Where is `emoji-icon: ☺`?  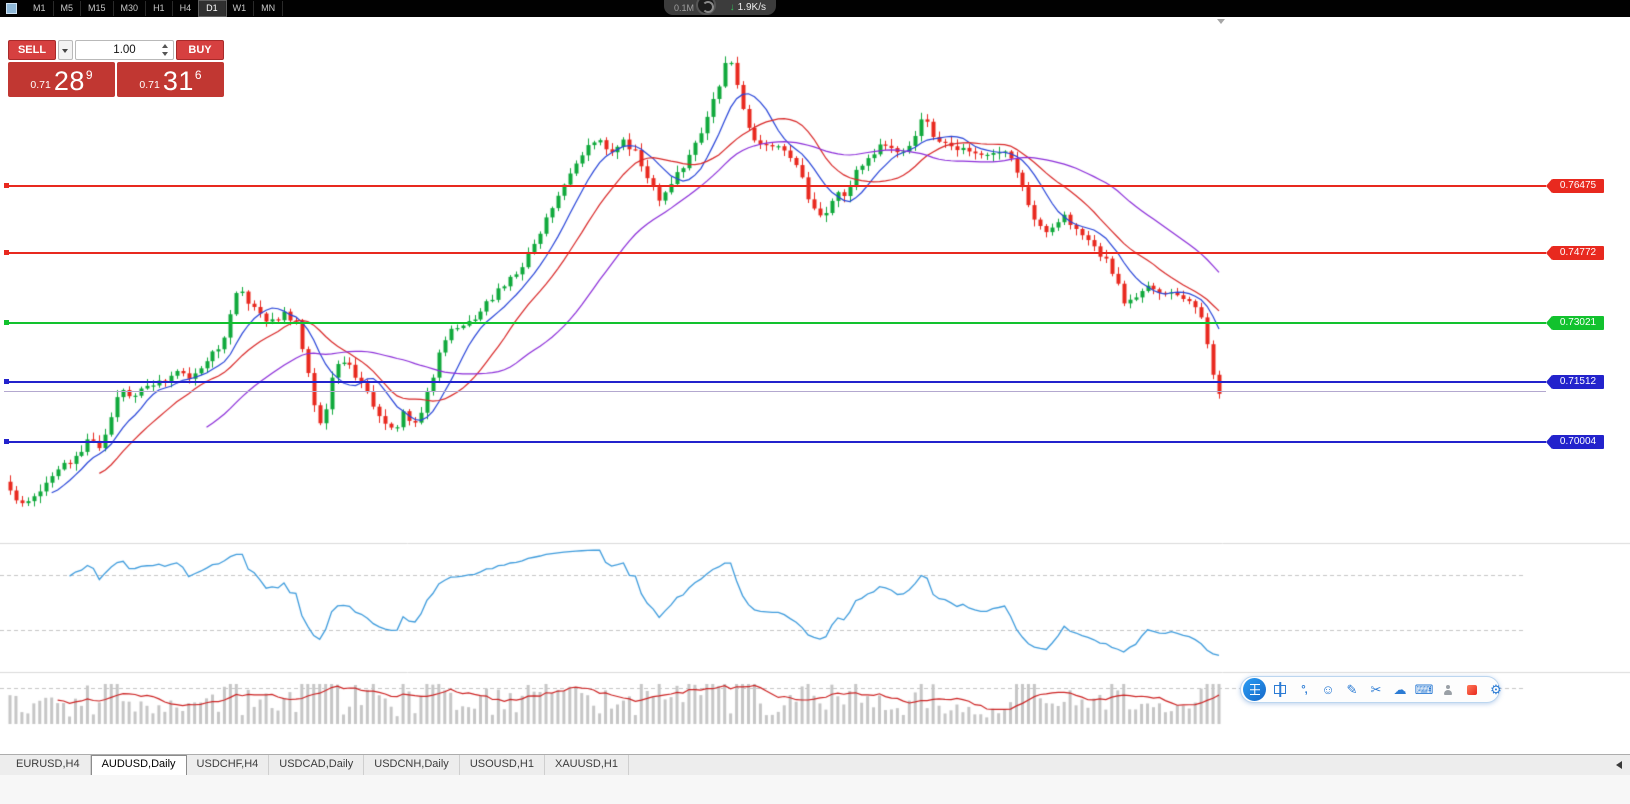
emoji-icon: ☺ is located at coordinates (1328, 689).